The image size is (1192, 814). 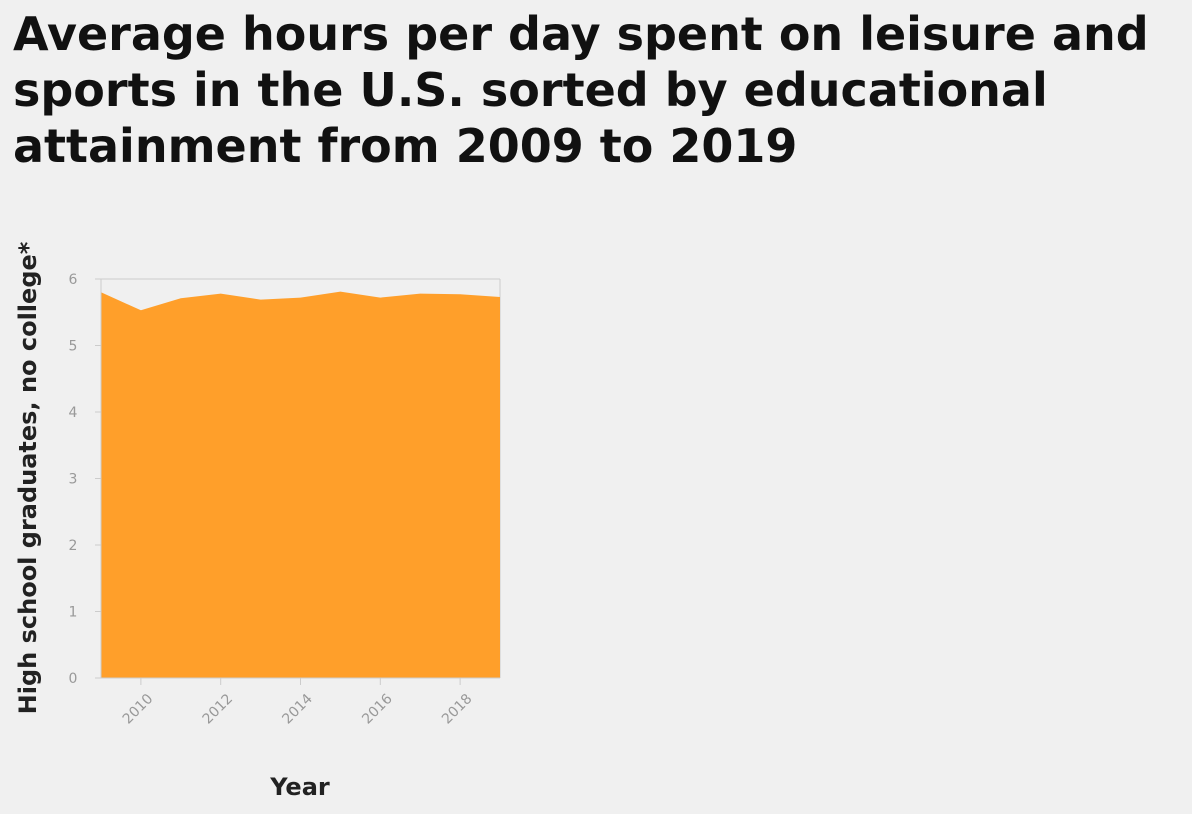 What do you see at coordinates (377, 709) in the screenshot?
I see `x-tick-label: 2016` at bounding box center [377, 709].